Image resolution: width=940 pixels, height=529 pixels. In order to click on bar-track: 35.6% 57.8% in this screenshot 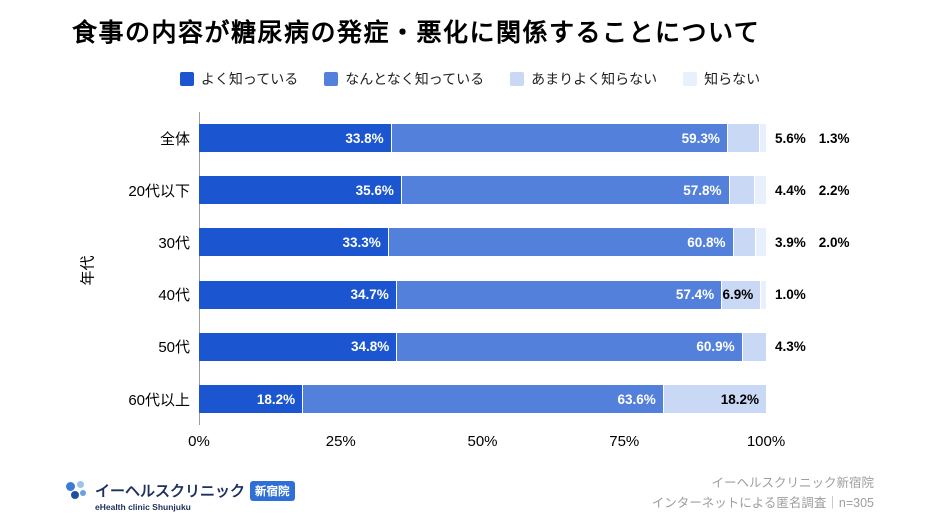, I will do `click(482, 190)`.